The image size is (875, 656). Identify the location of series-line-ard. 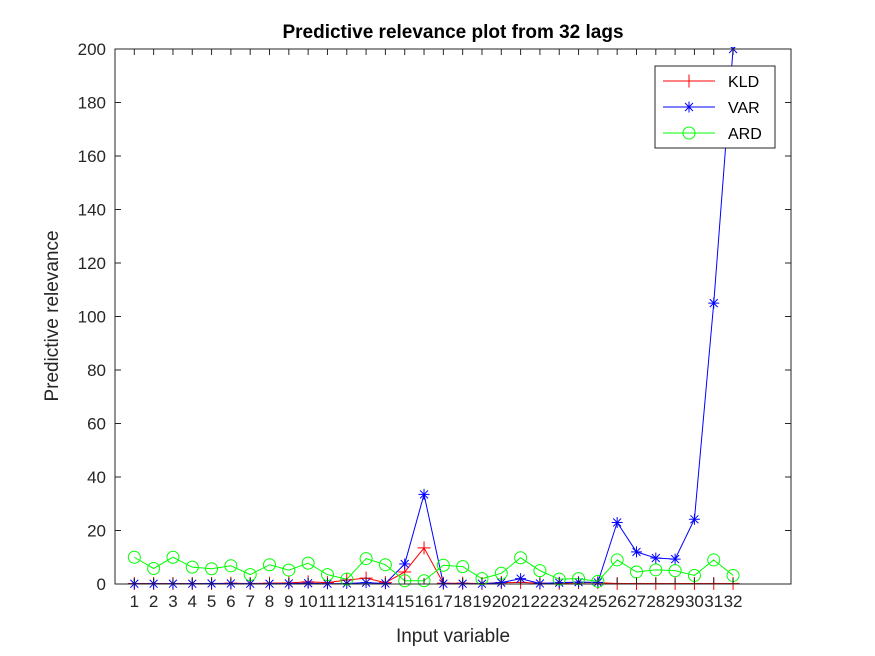
(434, 569).